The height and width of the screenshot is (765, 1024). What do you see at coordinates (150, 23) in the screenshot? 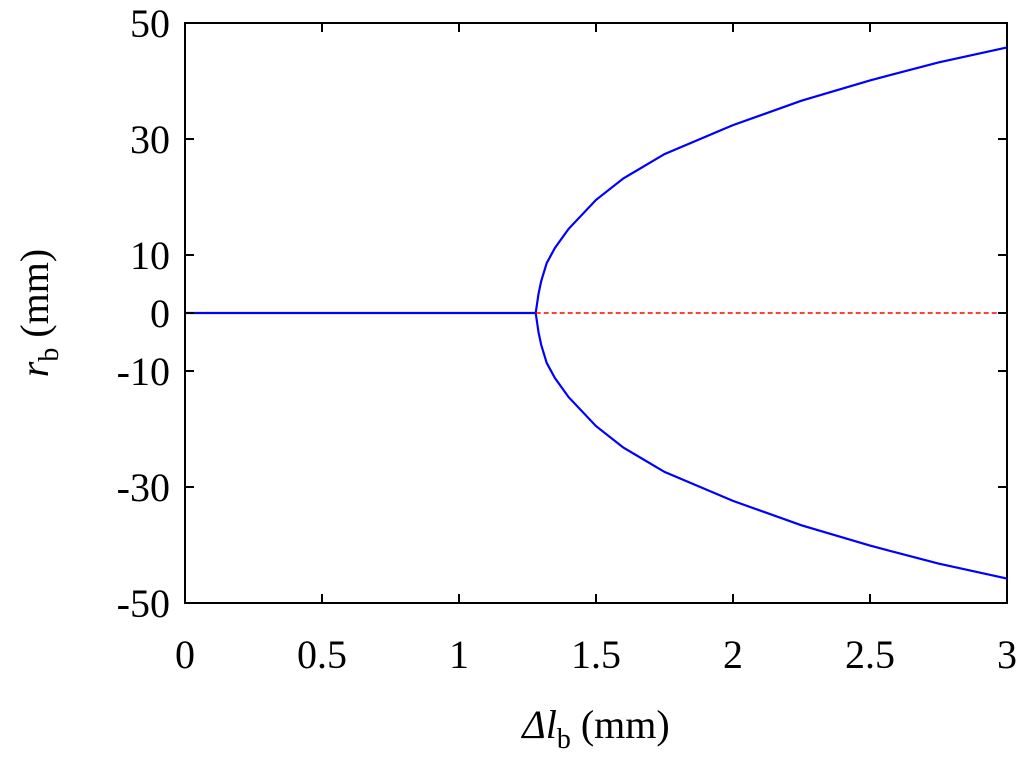
I see `y-tick-label: 50` at bounding box center [150, 23].